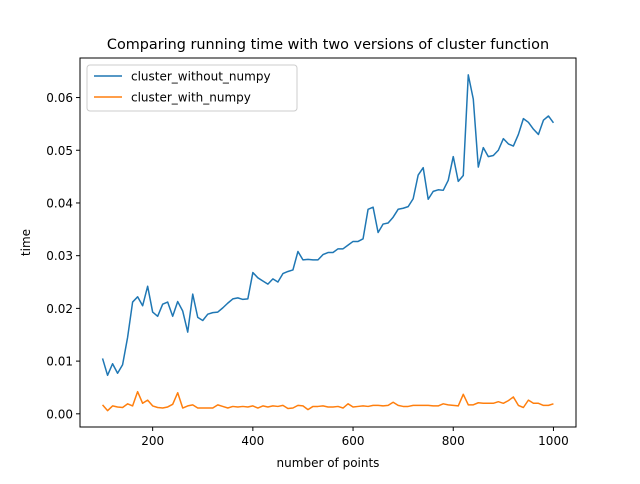  I want to click on y-tick-label: 0.06, so click(59, 98).